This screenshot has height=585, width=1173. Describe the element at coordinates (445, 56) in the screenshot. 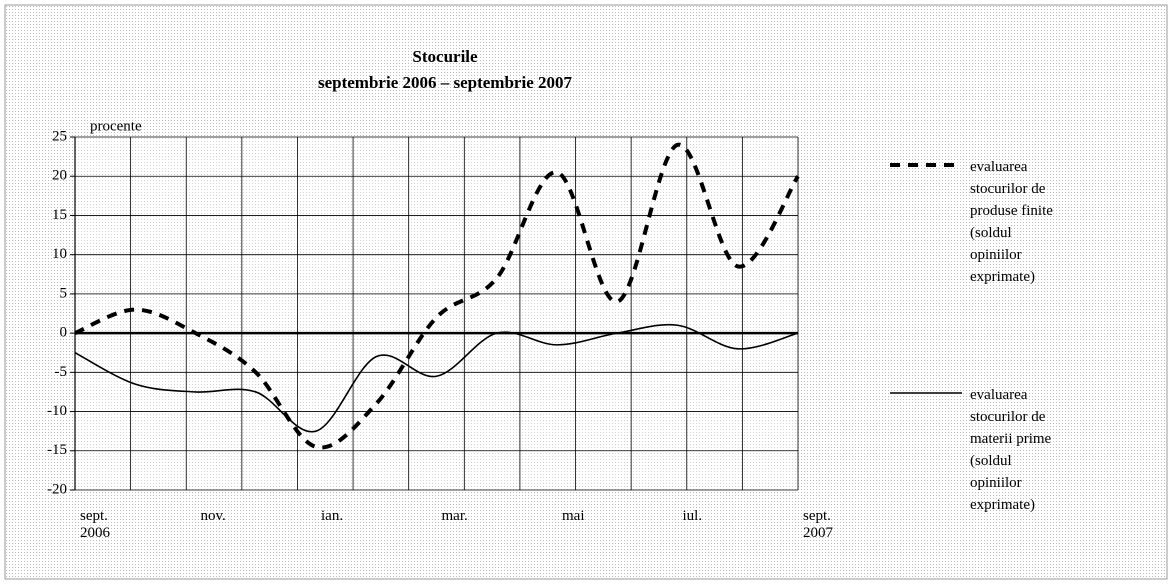

I see `chart-title: Stocurile` at that location.